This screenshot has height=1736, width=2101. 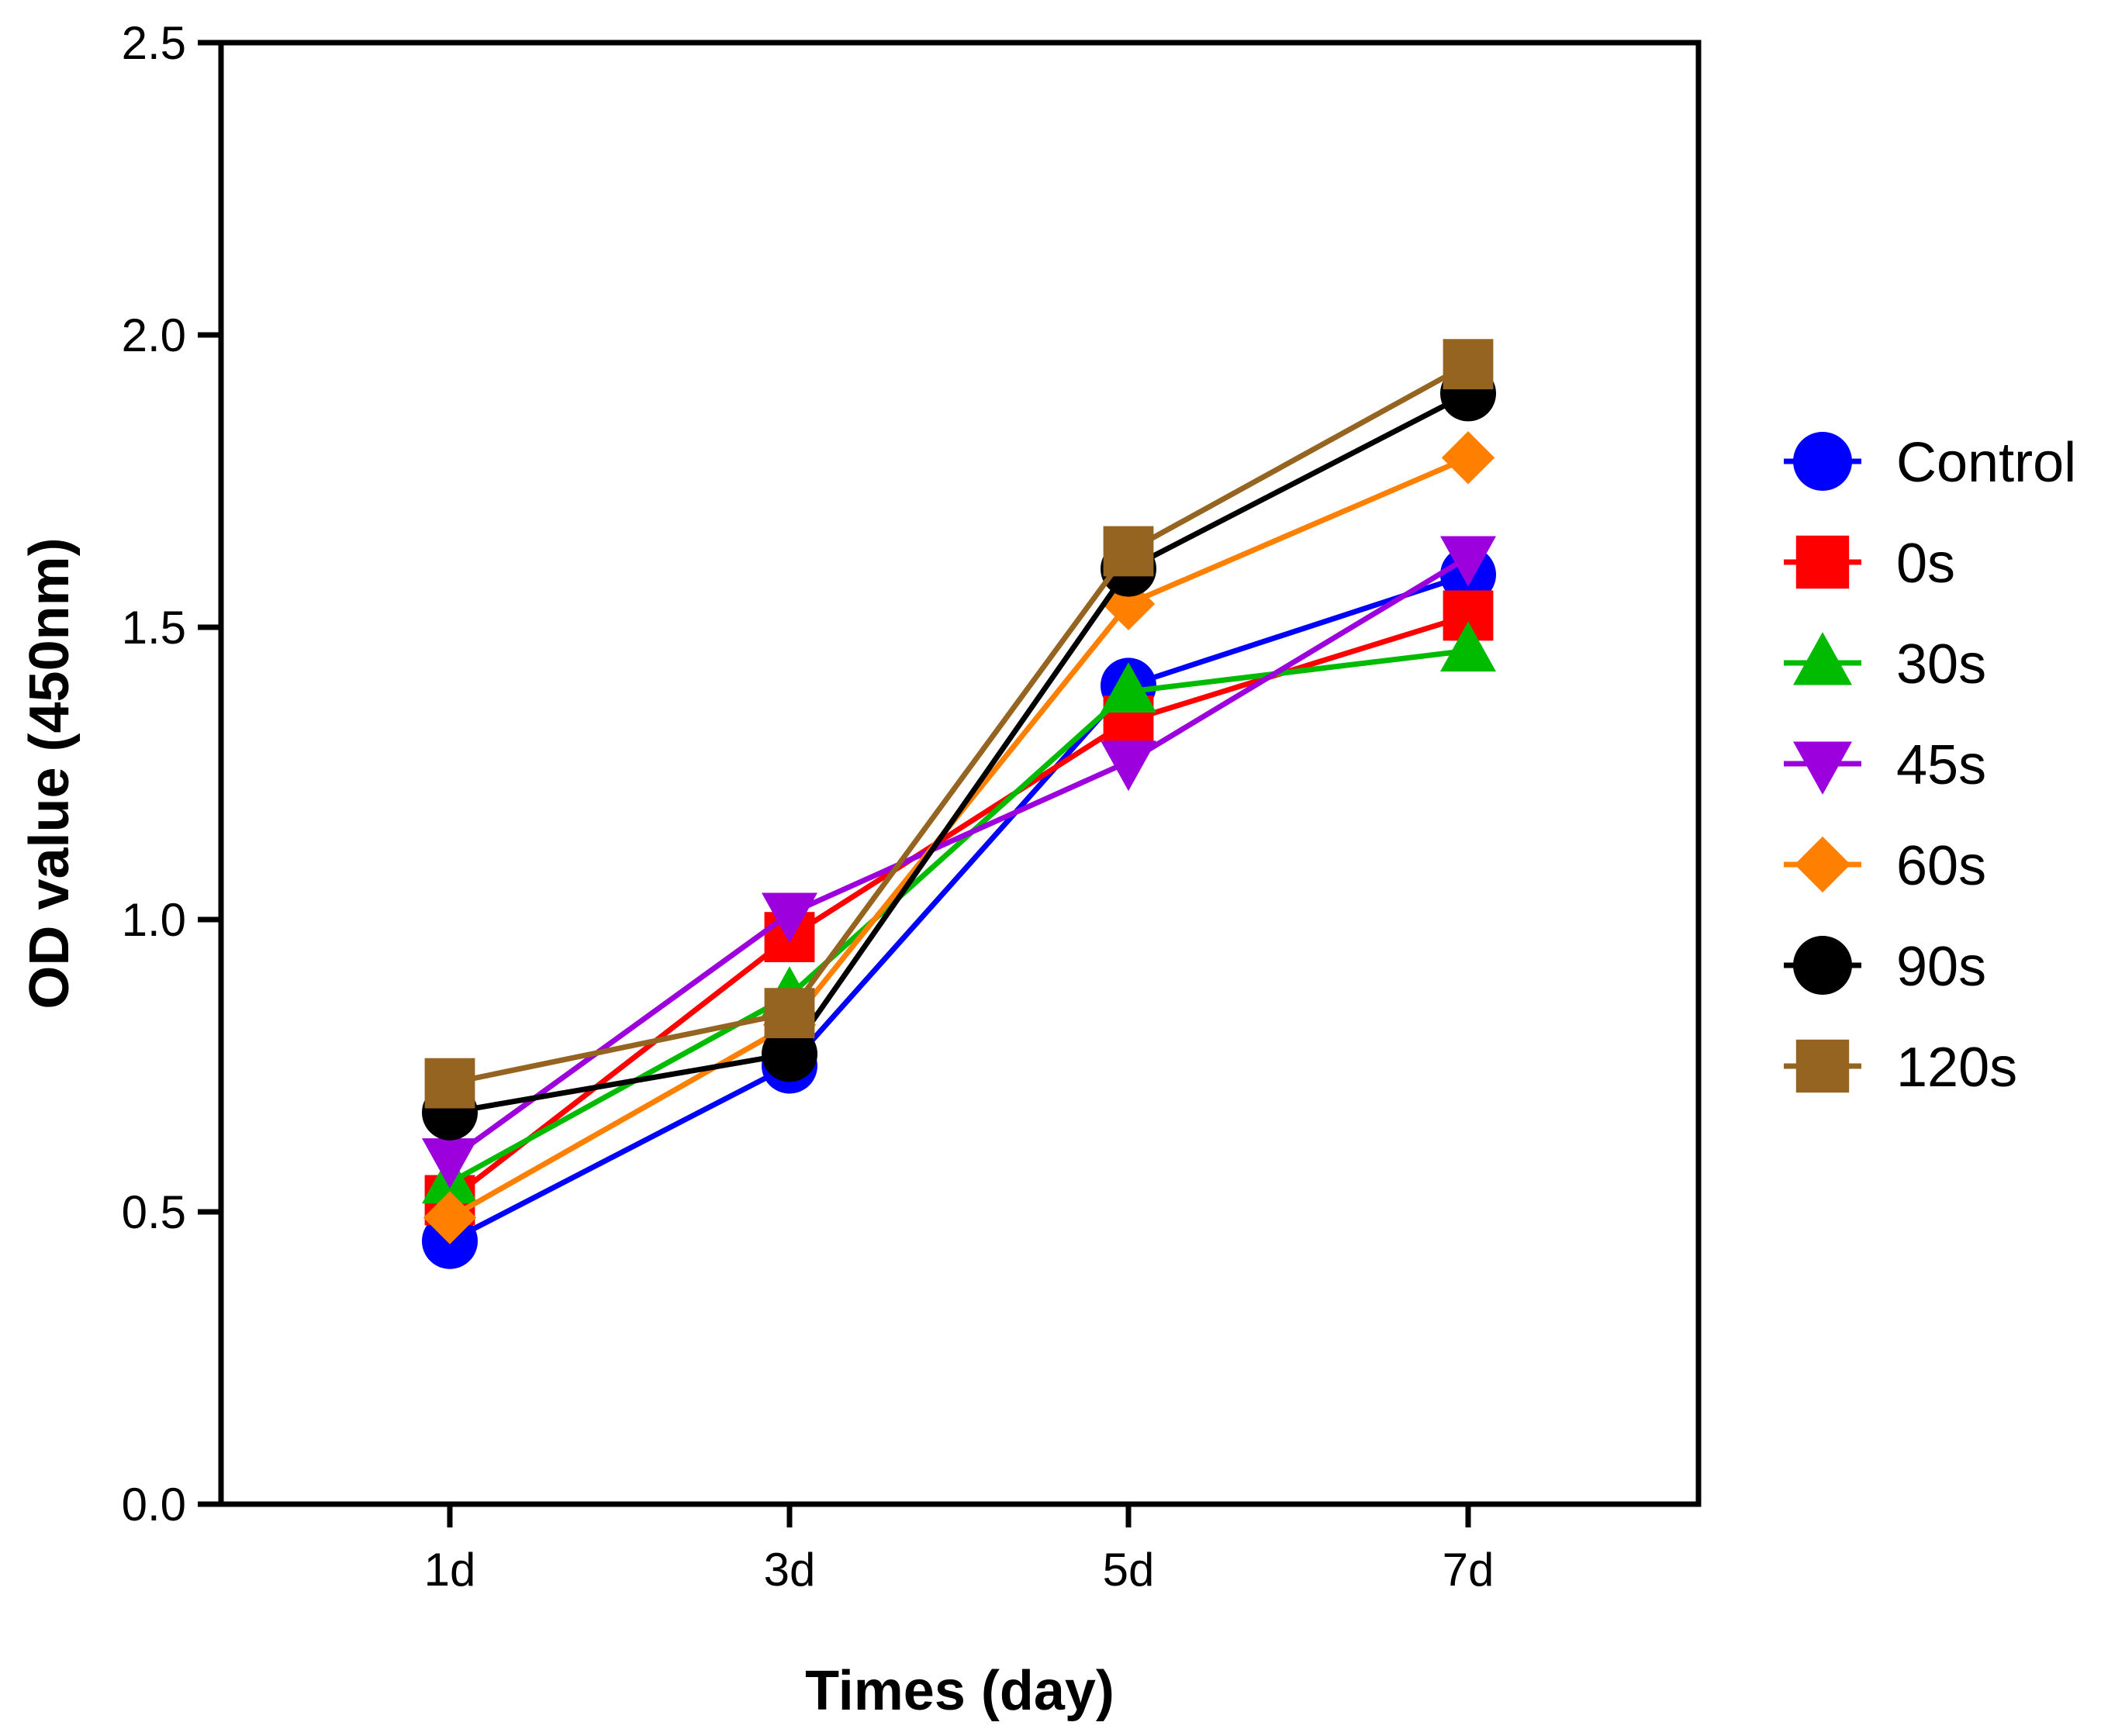 I want to click on legend-item-control: Control, so click(x=1930, y=463).